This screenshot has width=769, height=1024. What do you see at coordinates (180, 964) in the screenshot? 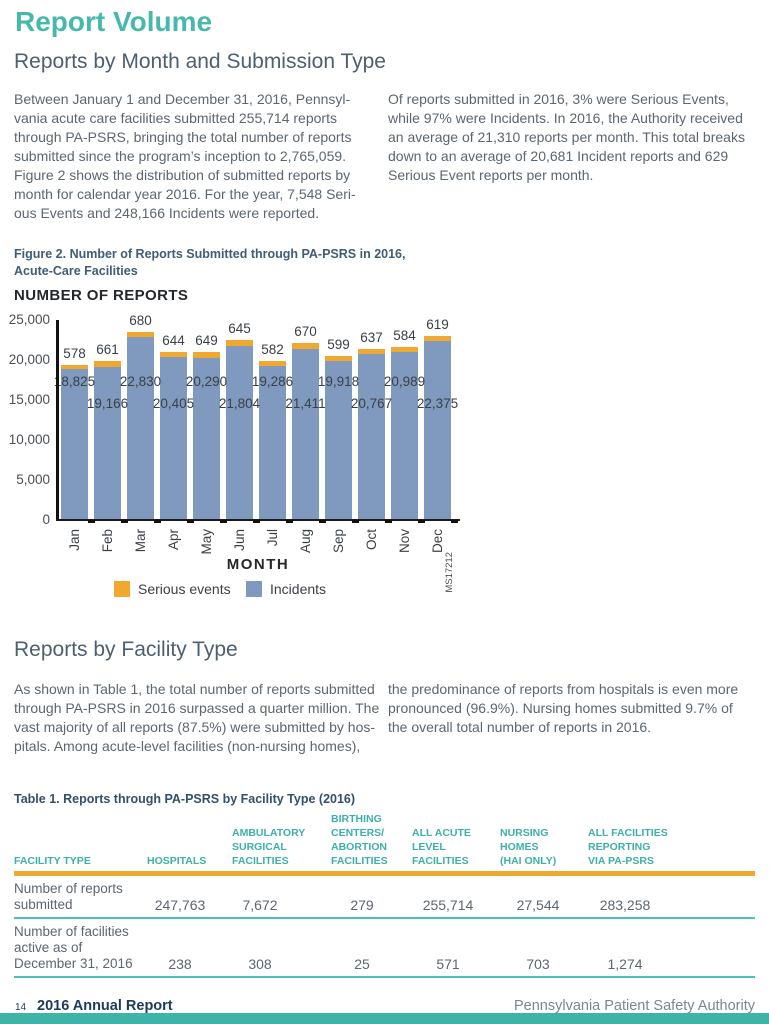
I see `table-cell: 238` at bounding box center [180, 964].